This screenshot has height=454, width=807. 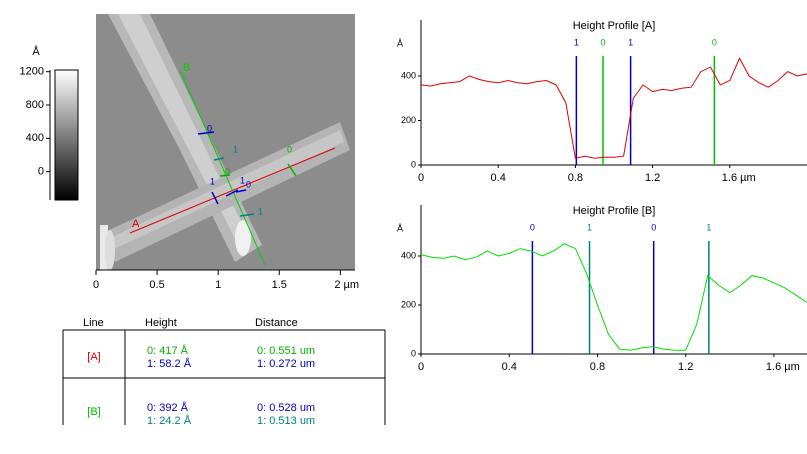 I want to click on x-tick-label: 1.5, so click(x=279, y=285).